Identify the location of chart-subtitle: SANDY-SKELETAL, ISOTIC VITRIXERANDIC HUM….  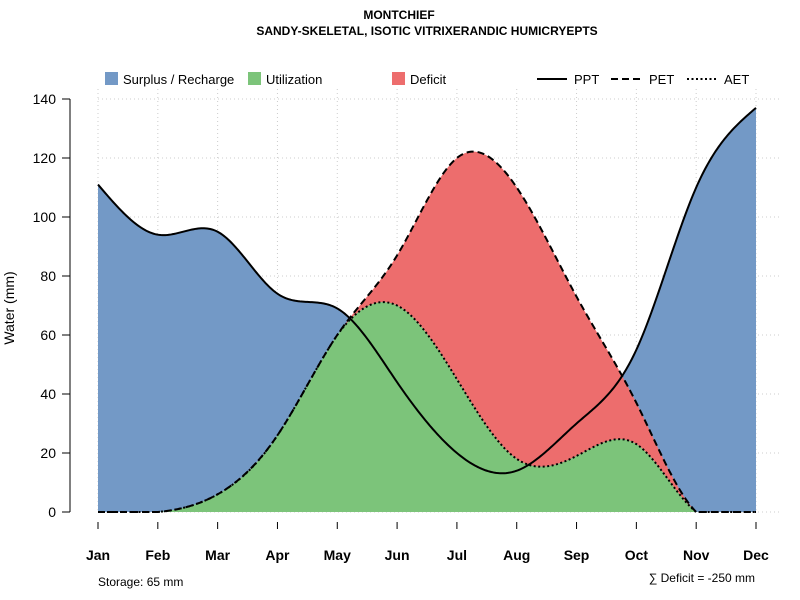
(426, 31).